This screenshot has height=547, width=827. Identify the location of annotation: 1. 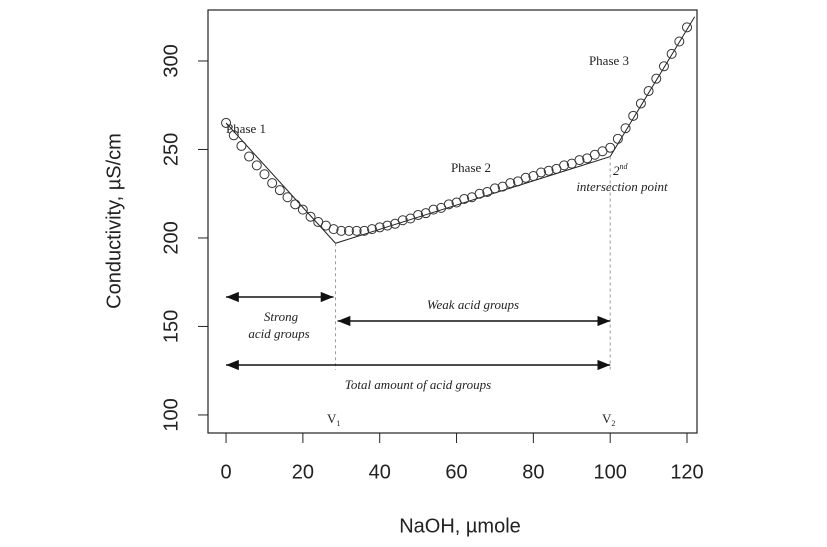
(338, 423).